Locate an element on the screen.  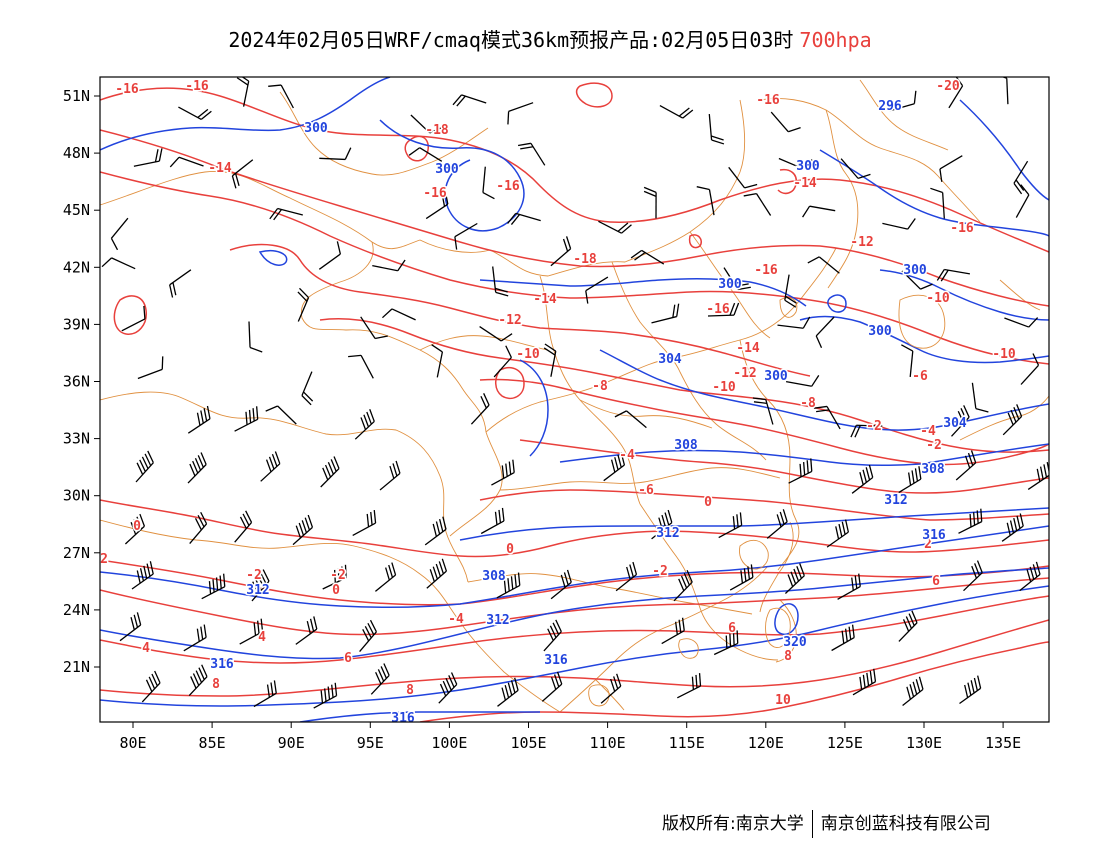
lon-tick-label: 80E is located at coordinates (132, 743).